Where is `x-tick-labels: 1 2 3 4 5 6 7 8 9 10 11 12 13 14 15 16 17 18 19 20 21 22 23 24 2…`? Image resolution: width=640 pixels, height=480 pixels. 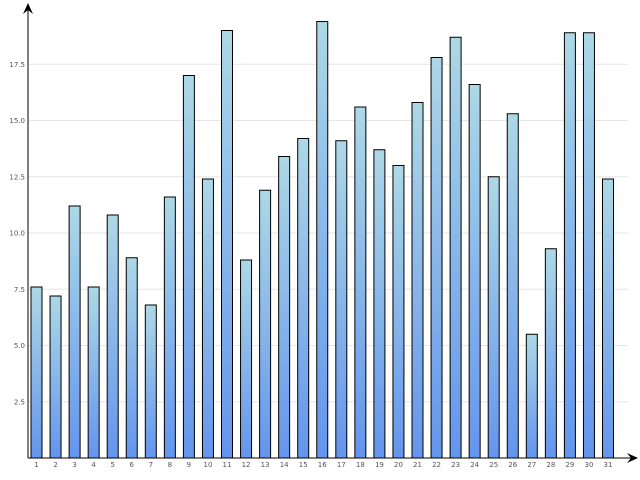 x-tick-labels: 1 2 3 4 5 6 7 8 9 10 11 12 13 14 15 16 17 18 19 20 21 22 23 24 2… is located at coordinates (323, 465).